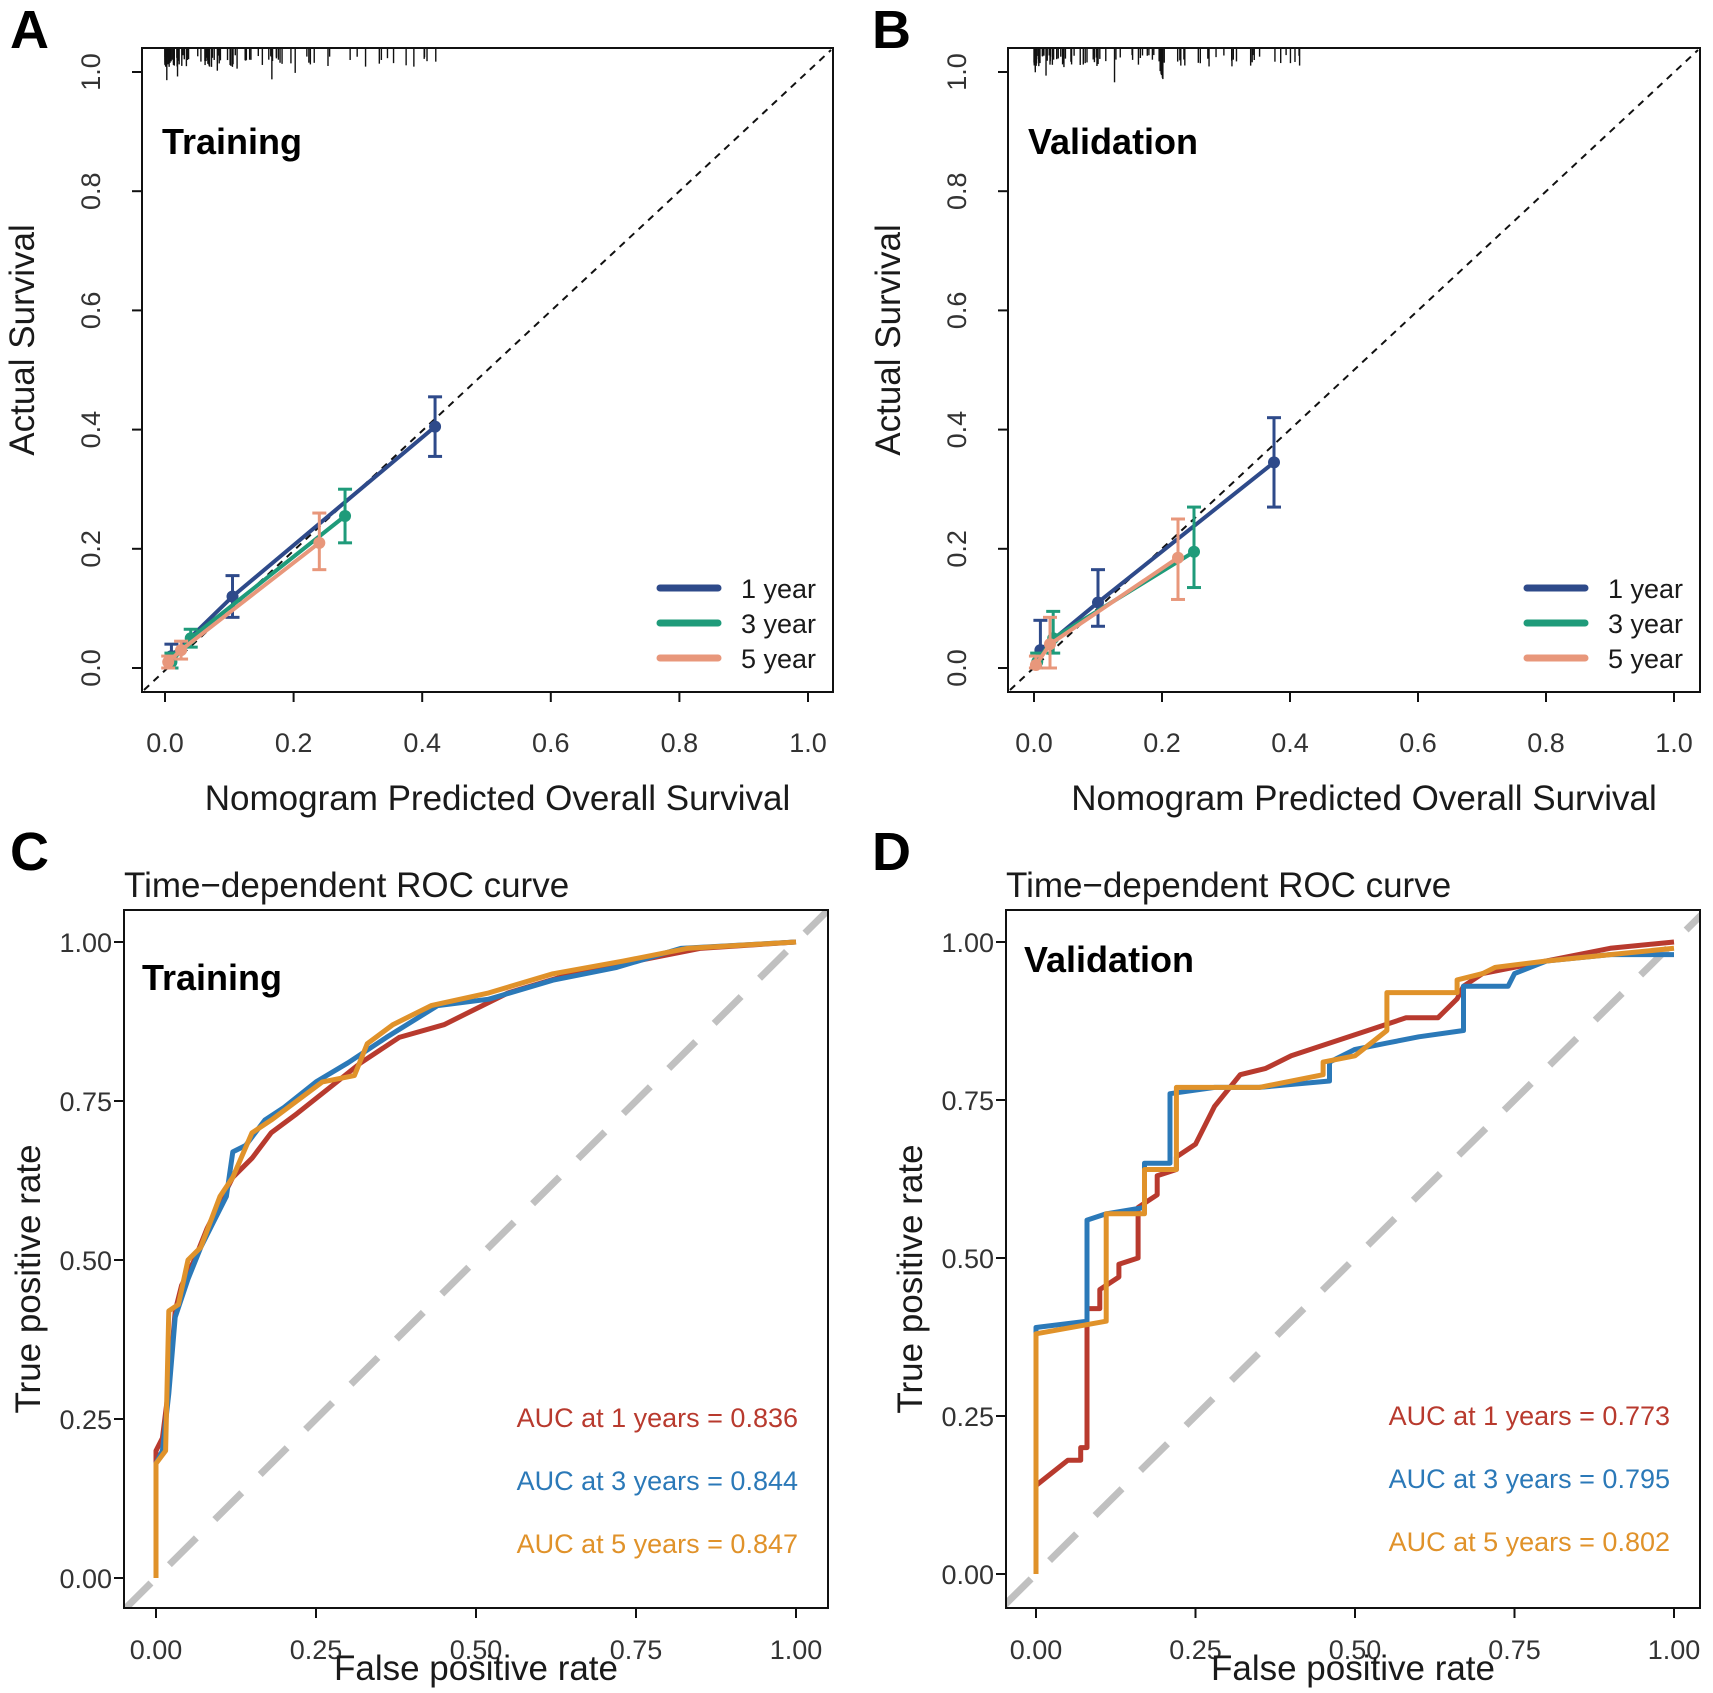 The height and width of the screenshot is (1693, 1713). What do you see at coordinates (1228, 885) in the screenshot?
I see `chart-title: Time−dependent ROC curve` at bounding box center [1228, 885].